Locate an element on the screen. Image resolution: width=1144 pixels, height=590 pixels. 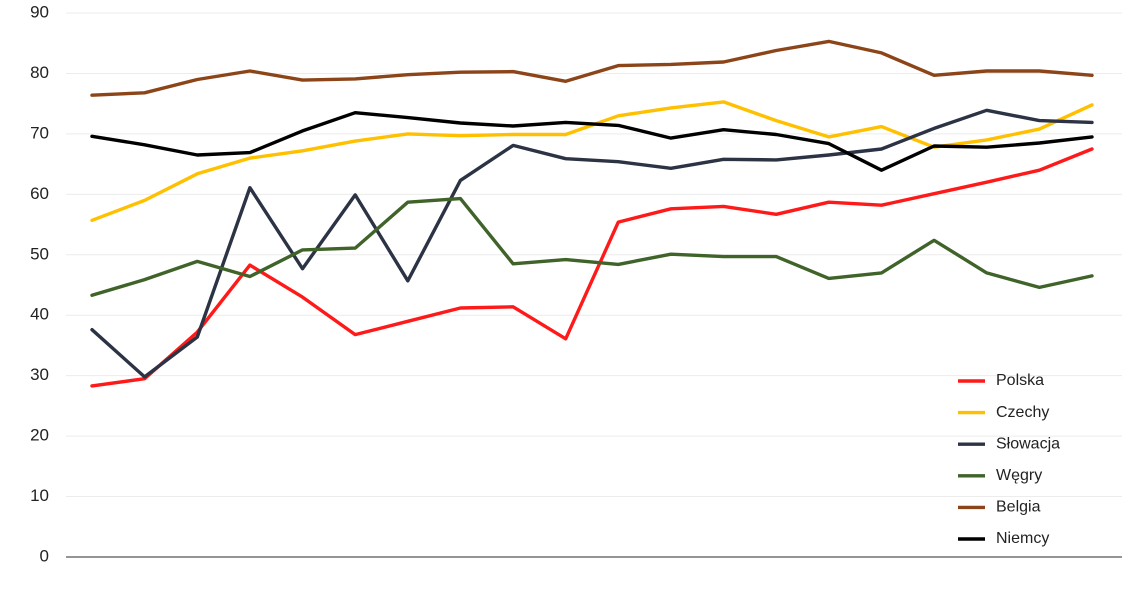
y-axis-ticks: 0 10 20 30 40 50 60 70 80 90 is located at coordinates (39, 283).